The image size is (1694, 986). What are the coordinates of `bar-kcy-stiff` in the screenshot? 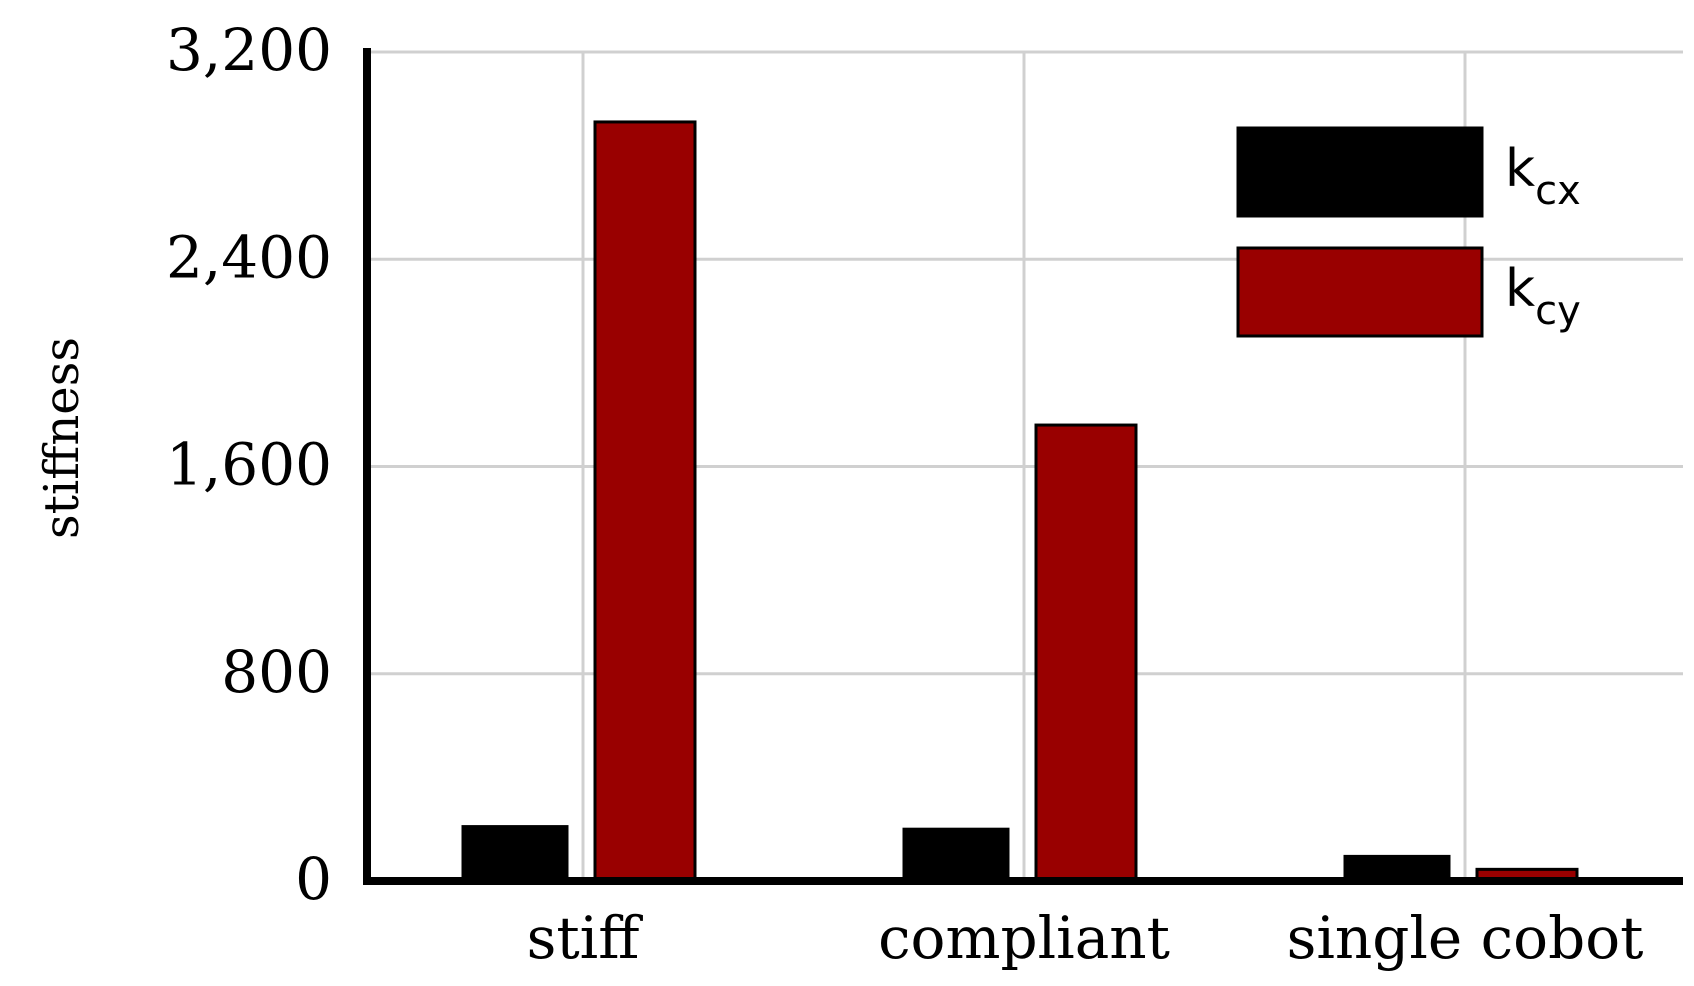 It's located at (645, 501).